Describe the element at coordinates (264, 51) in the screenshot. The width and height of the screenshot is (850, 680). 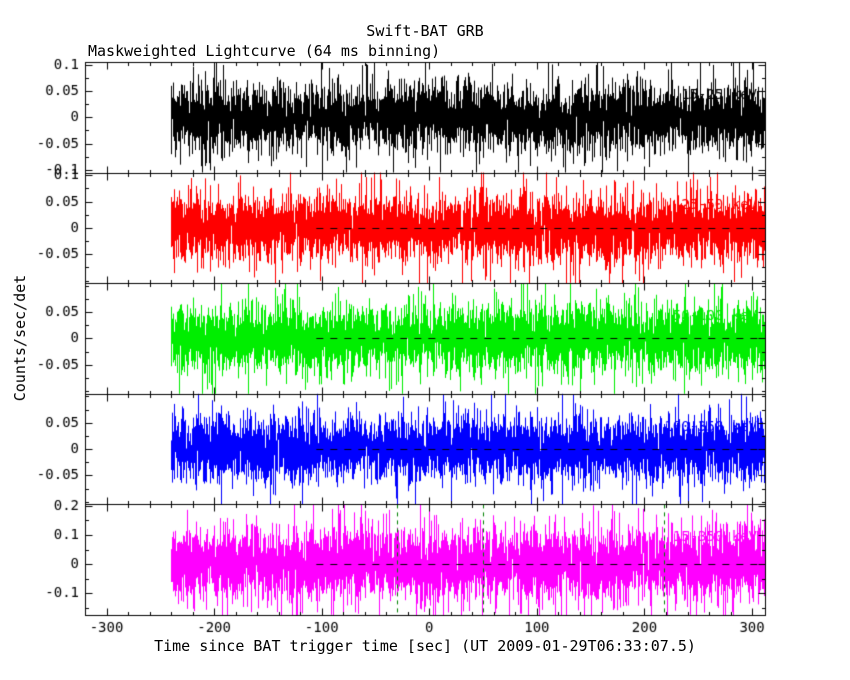
I see `plot-subtitle: Maskweighted Lightcurve (64 ms binning)` at that location.